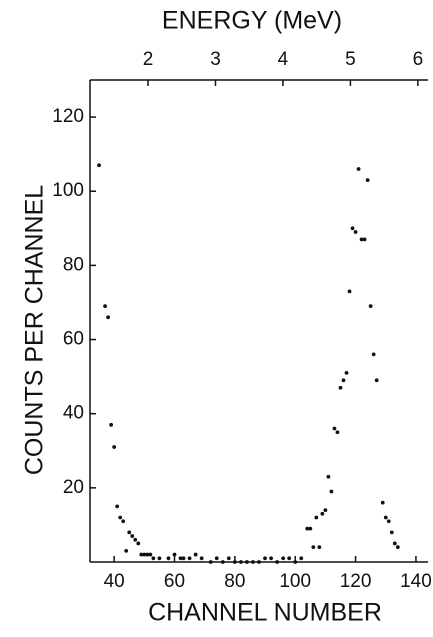 This screenshot has height=637, width=433. I want to click on x2-tick-label: 2, so click(148, 59).